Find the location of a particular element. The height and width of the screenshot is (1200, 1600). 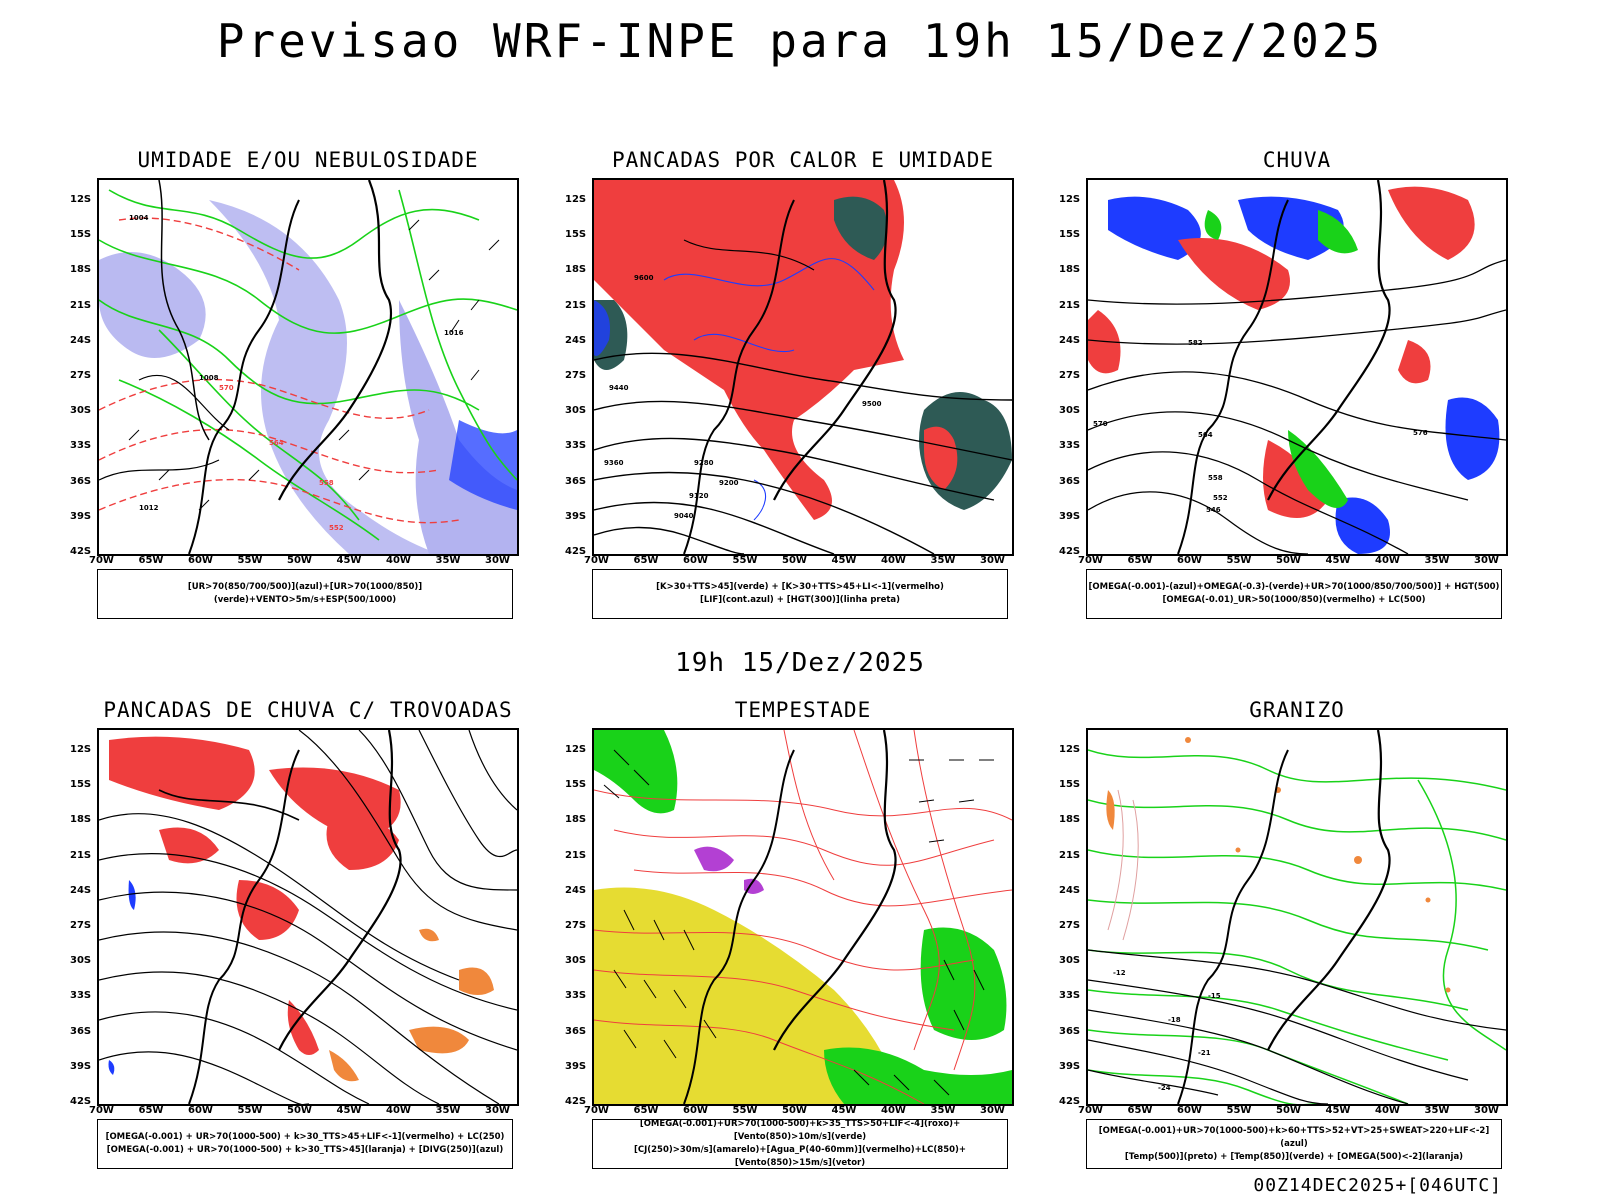

forecast-time-label: 19h 15/Dez/2025 is located at coordinates (800, 663).